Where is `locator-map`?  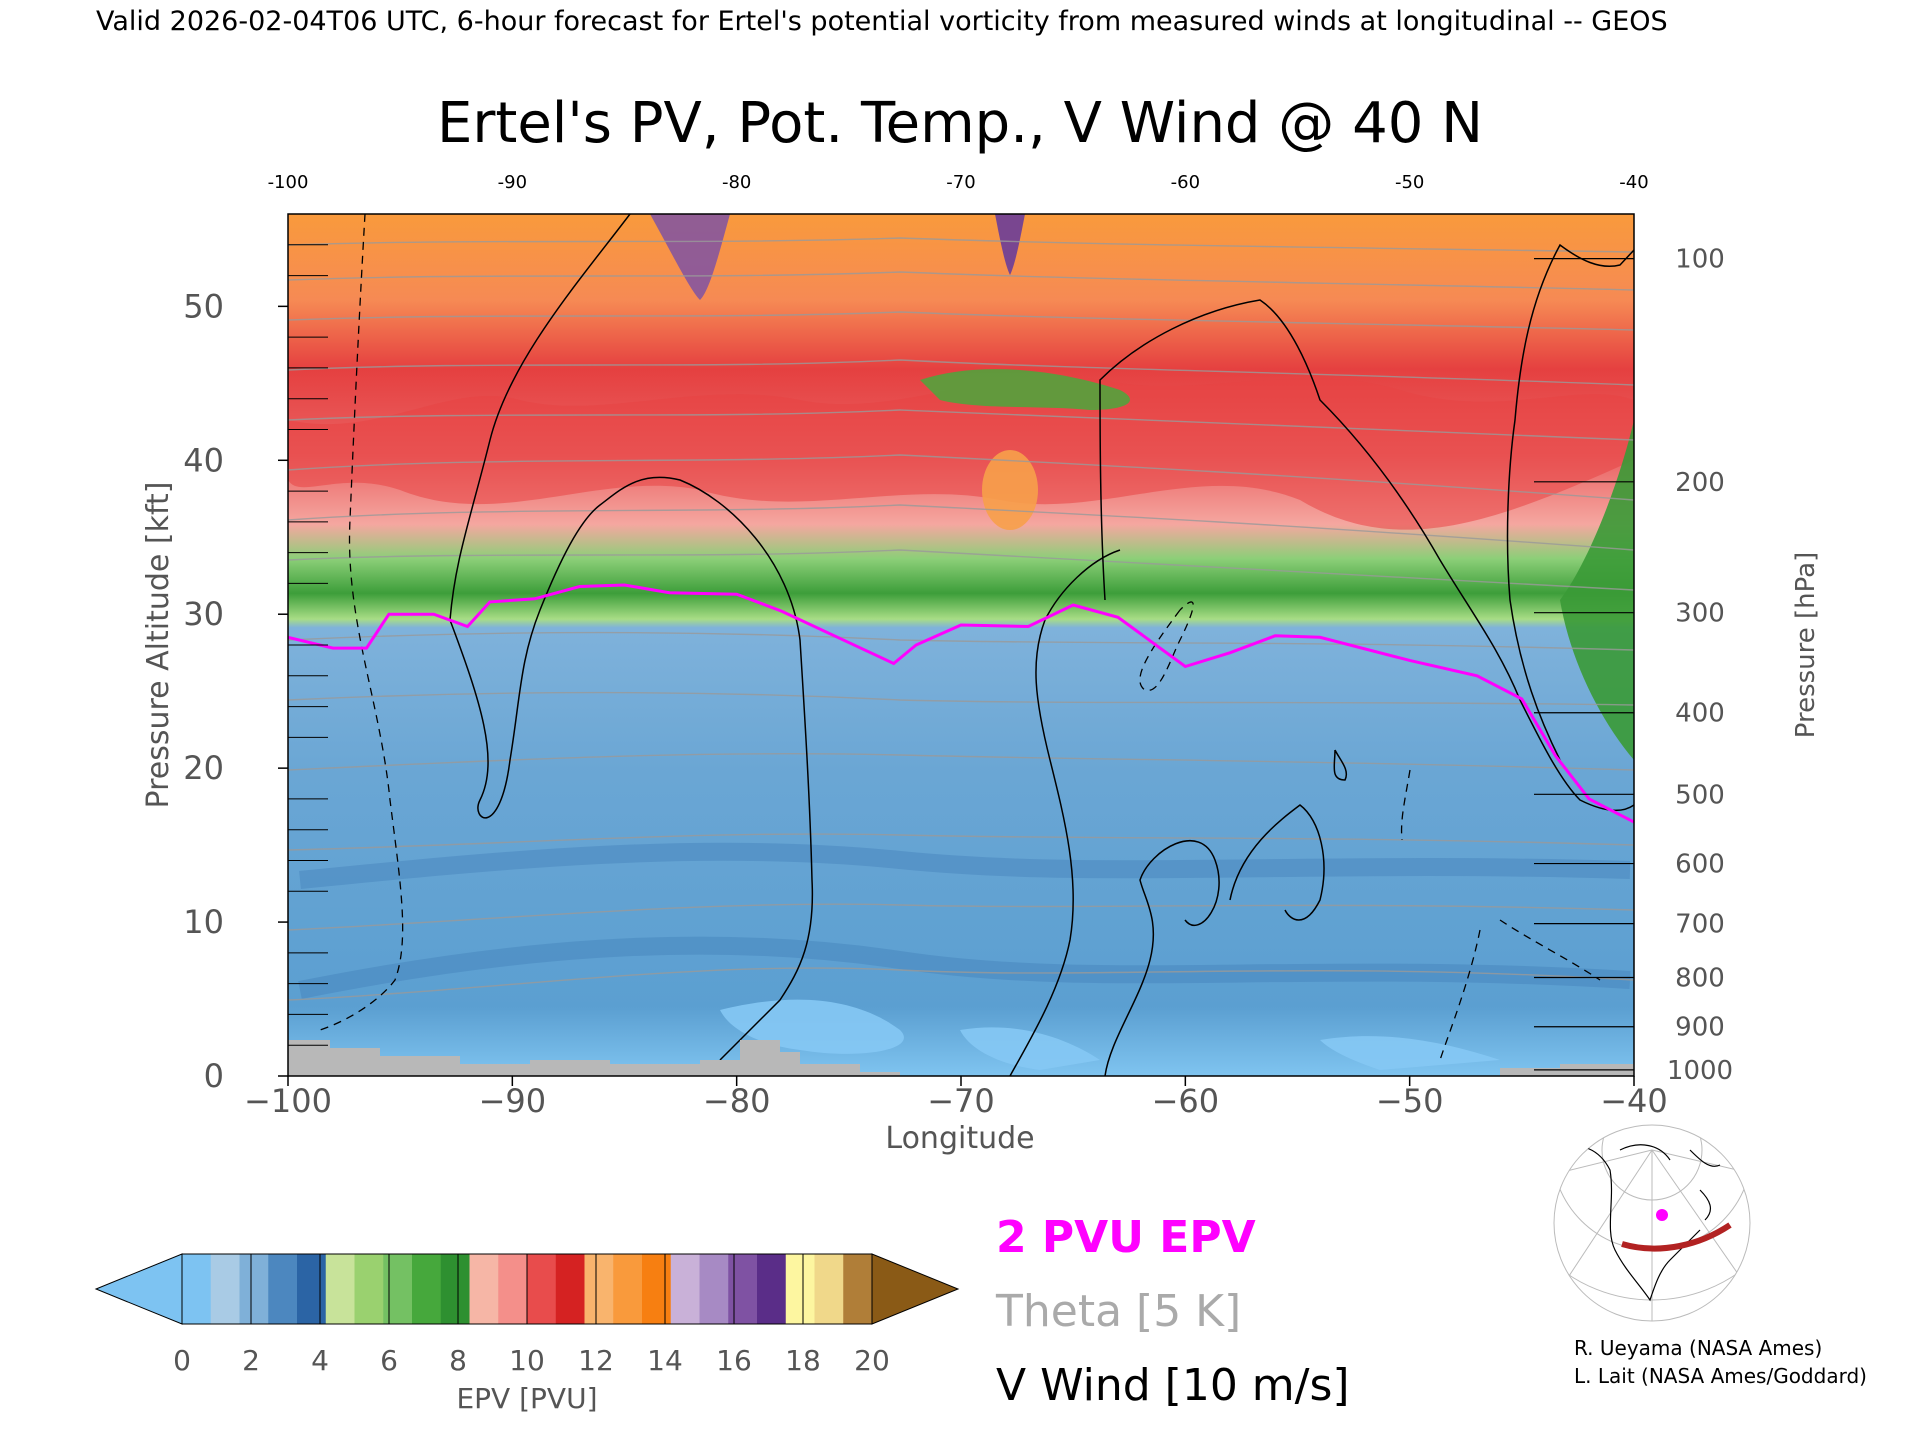
locator-map is located at coordinates (1652, 1223).